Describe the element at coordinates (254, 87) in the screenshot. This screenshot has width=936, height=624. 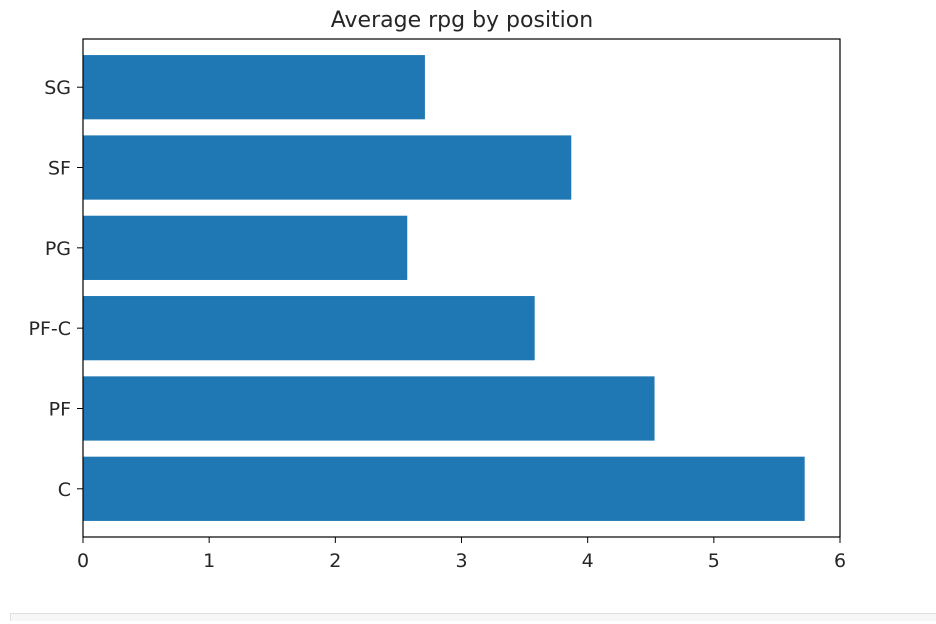
I see `bar-sg` at that location.